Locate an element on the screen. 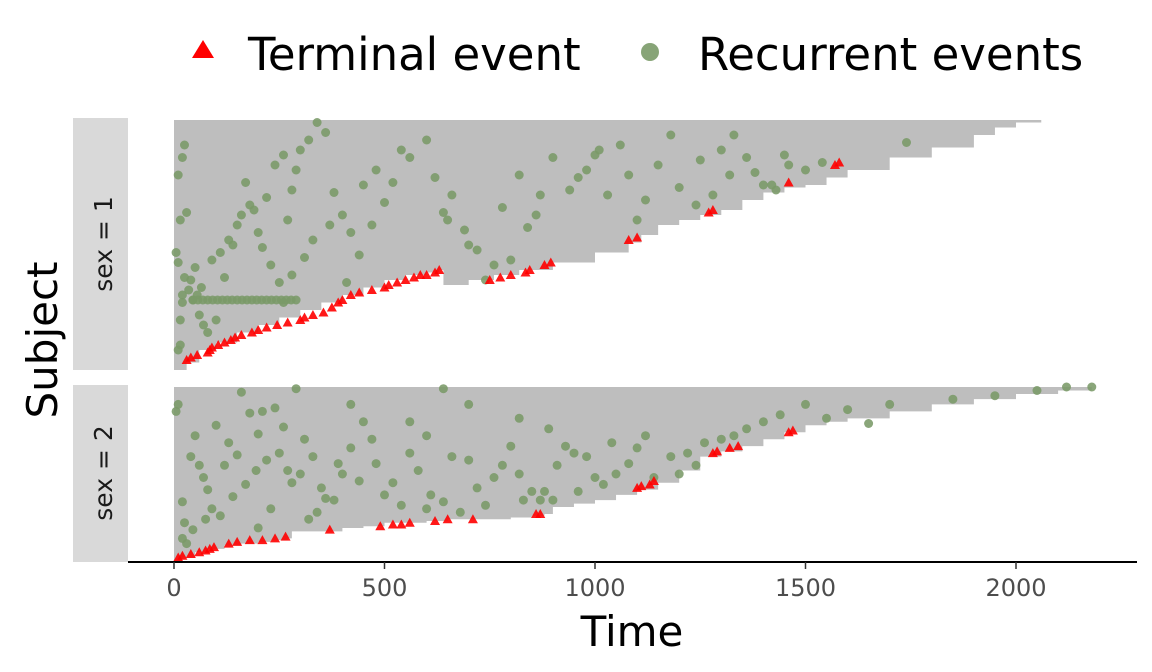 The height and width of the screenshot is (672, 1152). x-axis-title: Time is located at coordinates (632, 631).